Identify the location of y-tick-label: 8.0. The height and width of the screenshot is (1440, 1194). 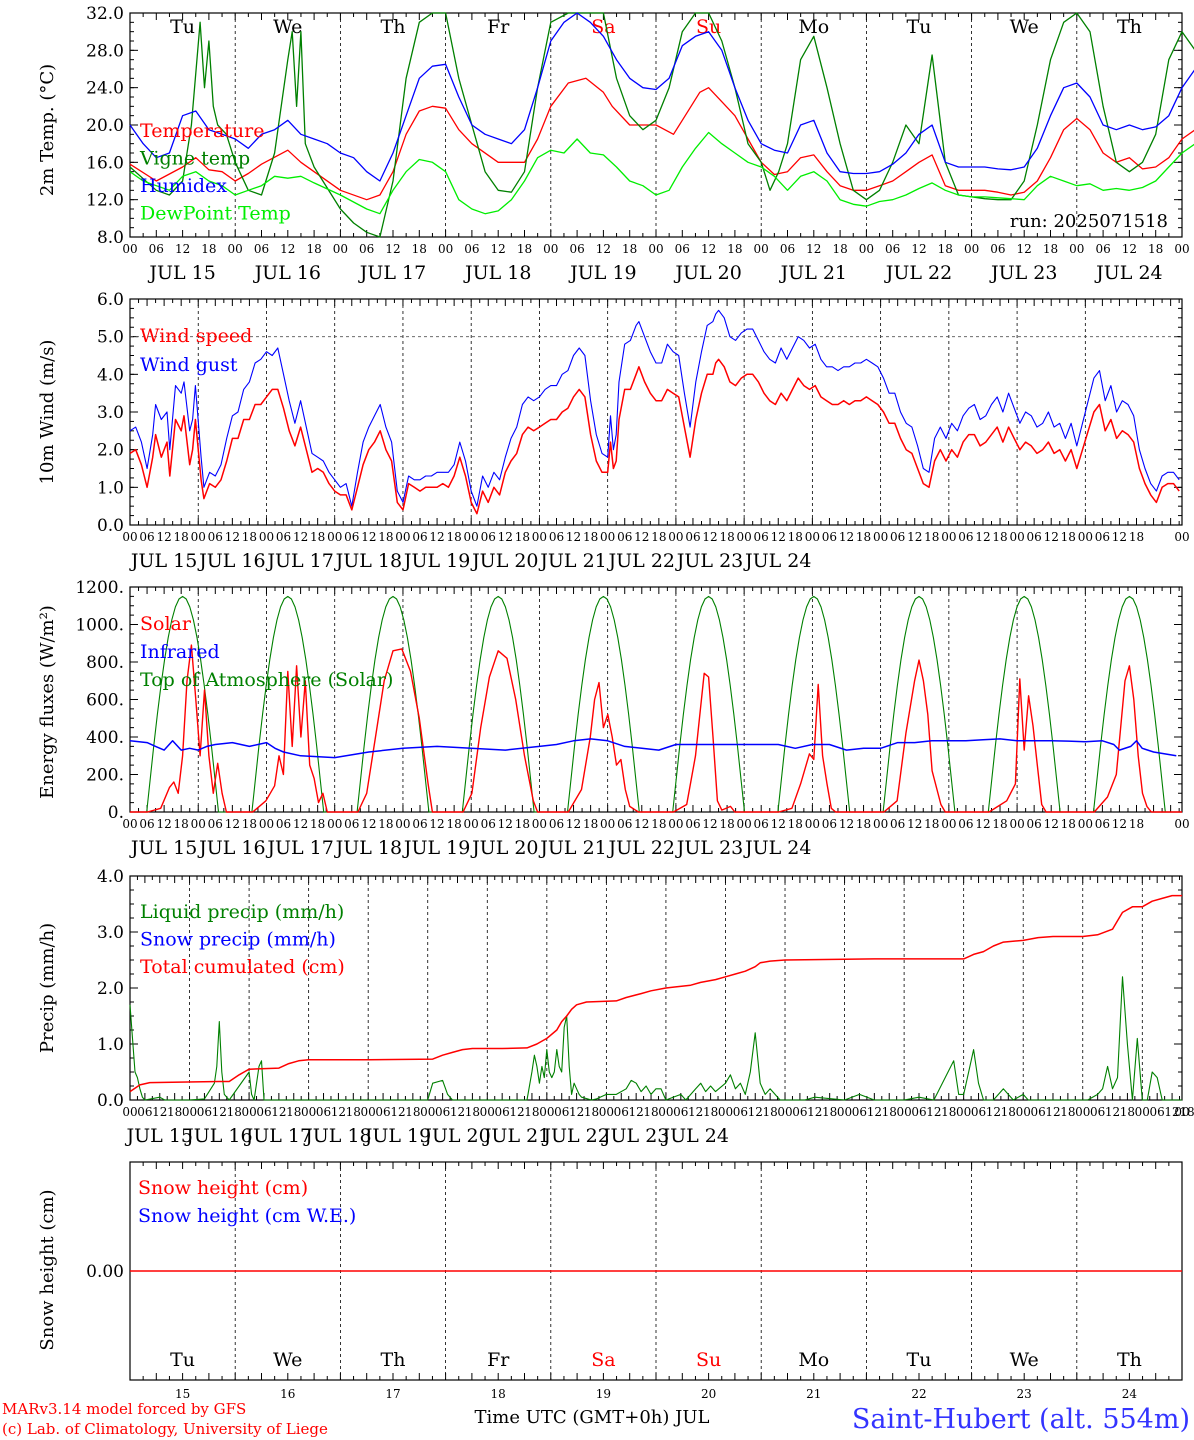
(110, 238).